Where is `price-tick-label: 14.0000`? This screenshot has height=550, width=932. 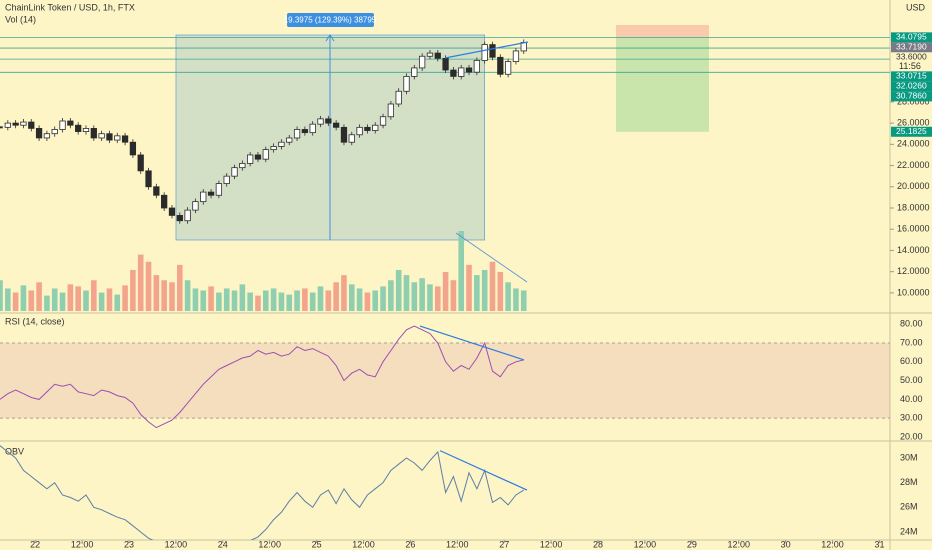 price-tick-label: 14.0000 is located at coordinates (913, 250).